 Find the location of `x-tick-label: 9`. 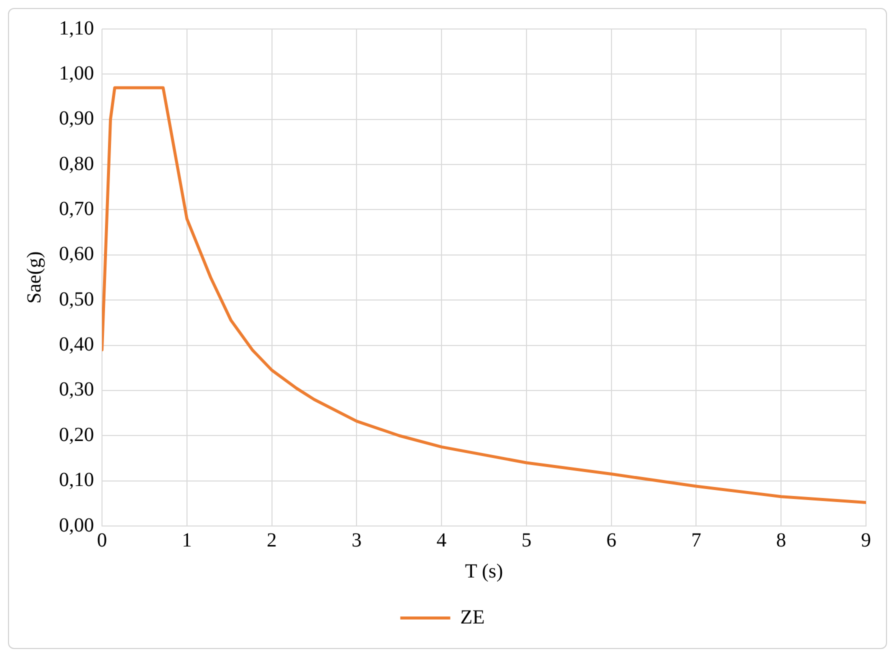

x-tick-label: 9 is located at coordinates (866, 540).